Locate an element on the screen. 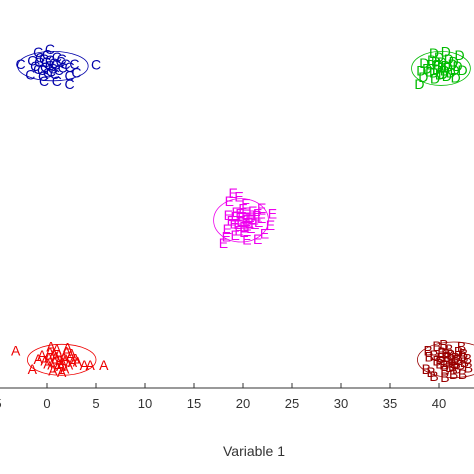 The image size is (474, 474). x-tick-label: 15 is located at coordinates (194, 403).